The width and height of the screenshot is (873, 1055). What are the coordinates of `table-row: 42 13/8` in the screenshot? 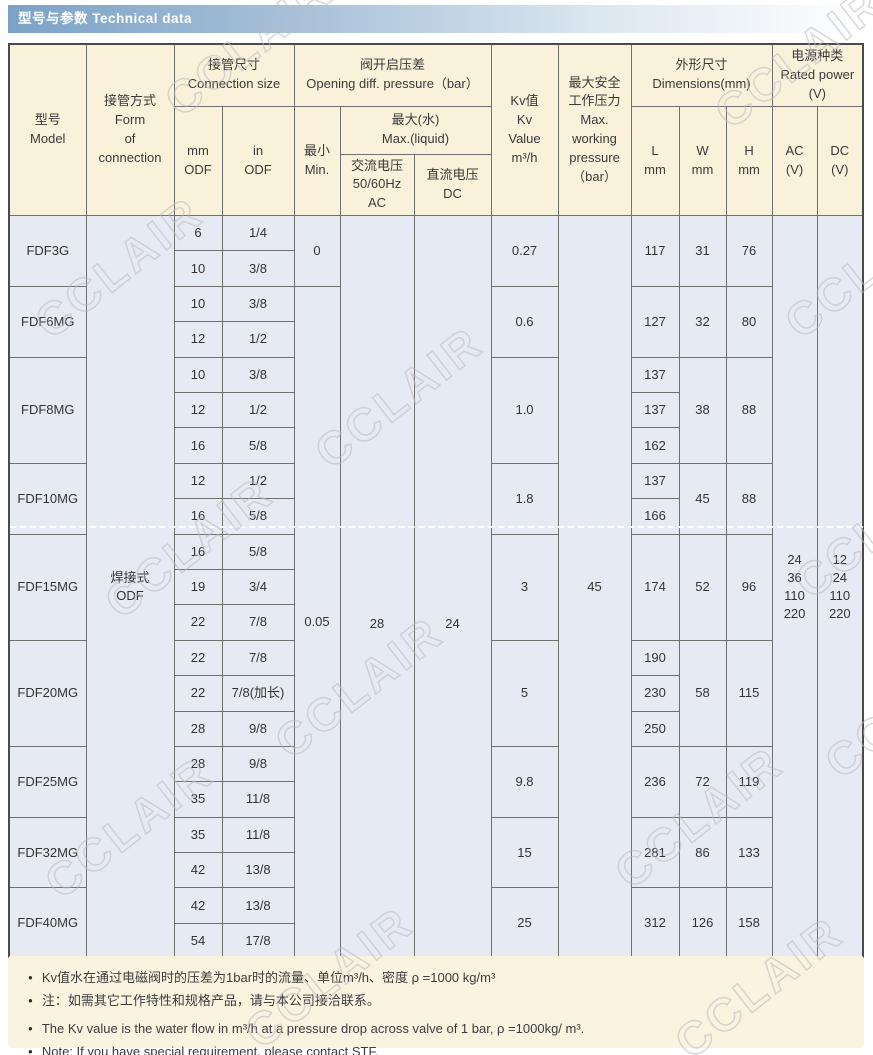 It's located at (436, 870).